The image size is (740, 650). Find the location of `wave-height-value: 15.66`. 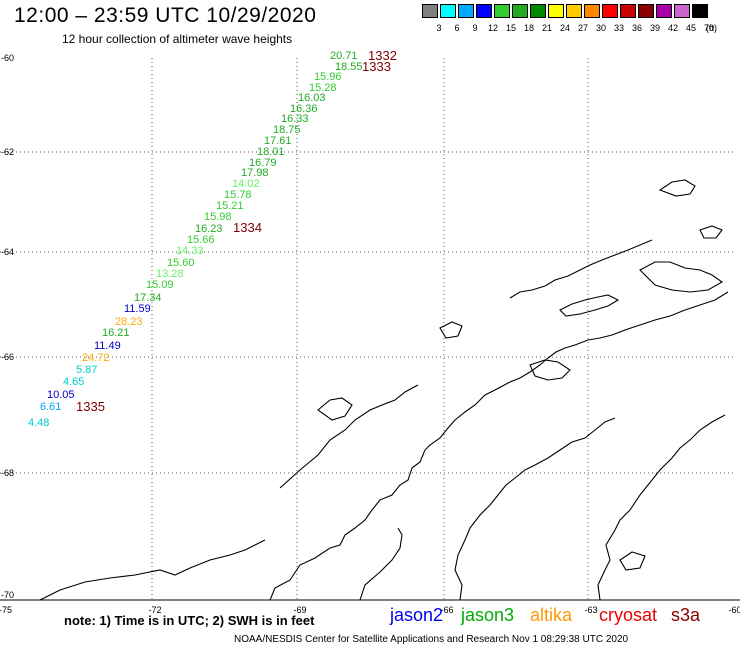

wave-height-value: 15.66 is located at coordinates (201, 240).